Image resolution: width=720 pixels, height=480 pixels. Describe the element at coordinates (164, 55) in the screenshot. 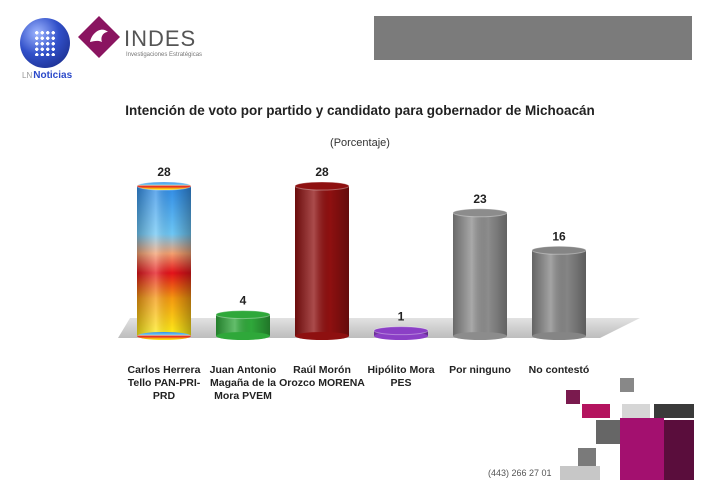

I see `brand-tagline: Investigaciones Estratégicas` at that location.